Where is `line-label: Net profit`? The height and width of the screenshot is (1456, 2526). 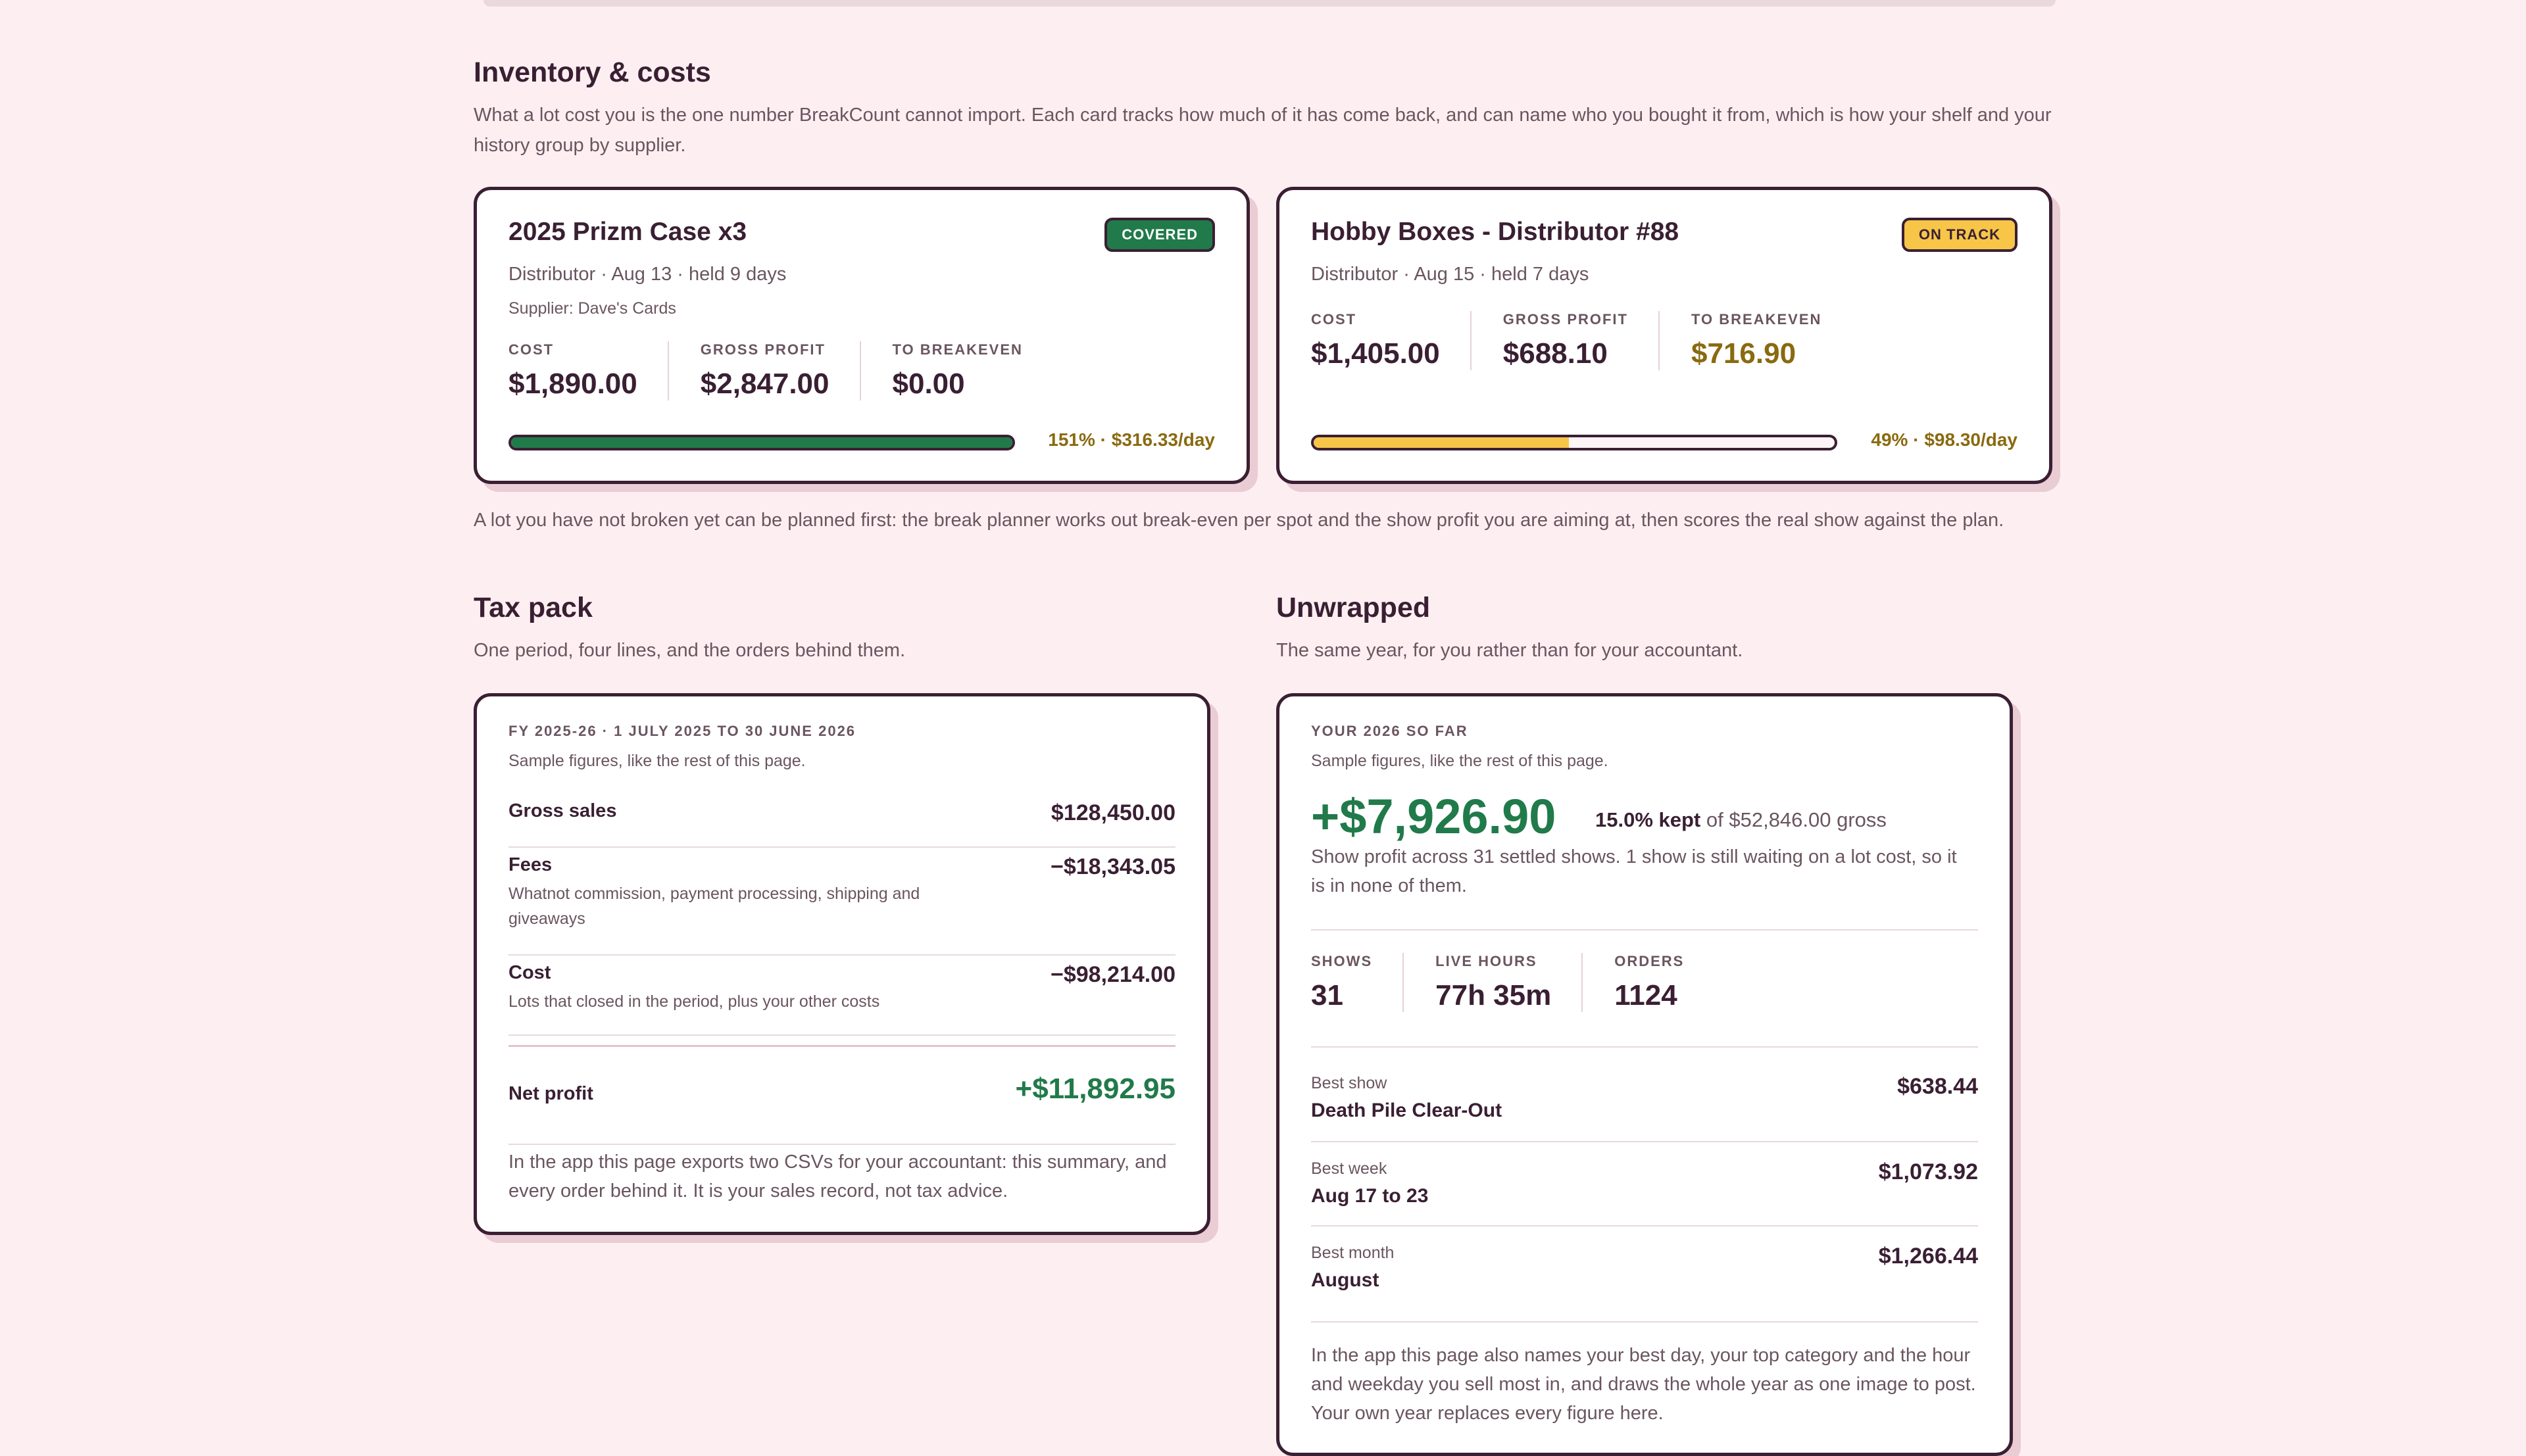
line-label: Net profit is located at coordinates (550, 1093).